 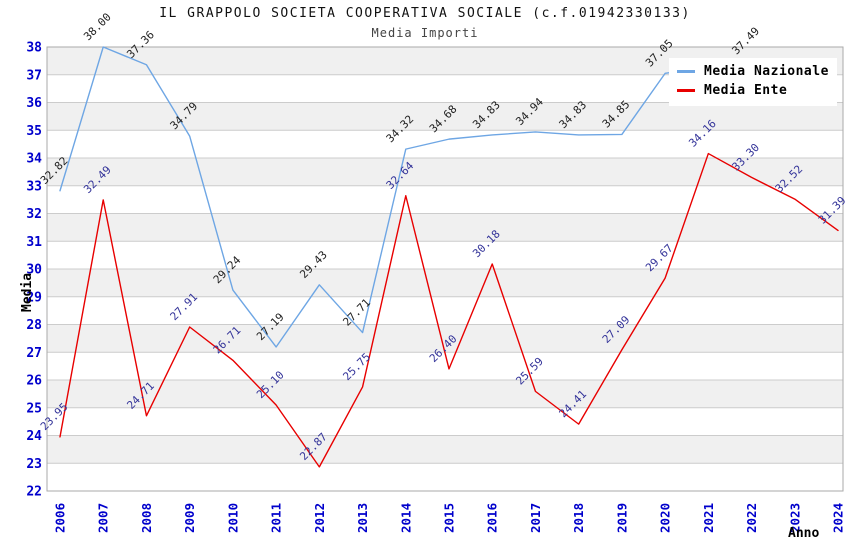 What do you see at coordinates (686, 71) in the screenshot?
I see `legend-swatch-media-nazionale` at bounding box center [686, 71].